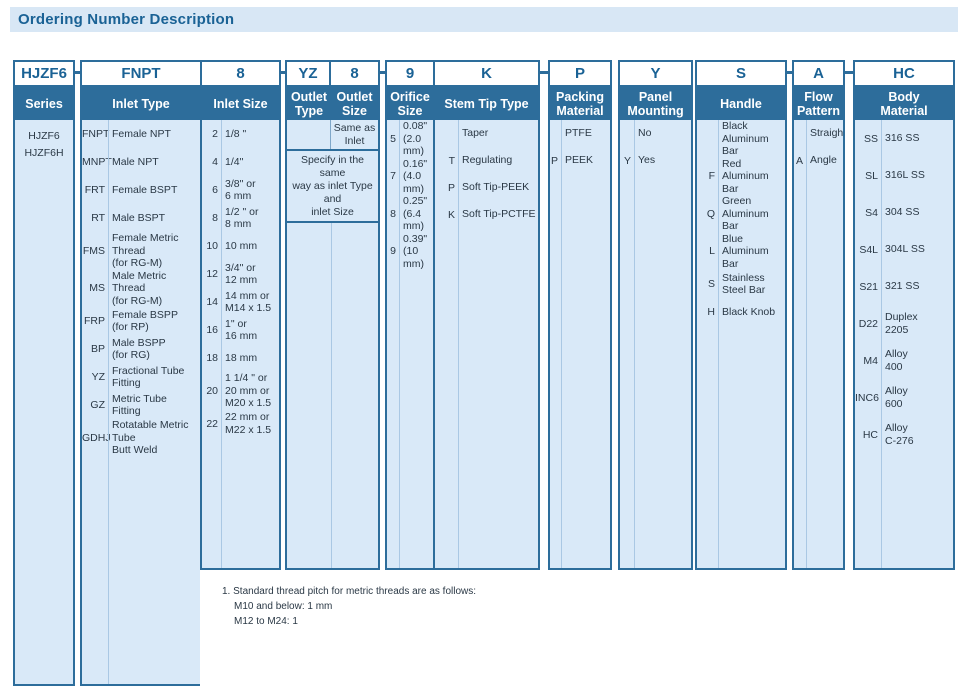 Image resolution: width=958 pixels, height=696 pixels. Describe the element at coordinates (141, 103) in the screenshot. I see `inlet-type-header: Inlet Type` at that location.